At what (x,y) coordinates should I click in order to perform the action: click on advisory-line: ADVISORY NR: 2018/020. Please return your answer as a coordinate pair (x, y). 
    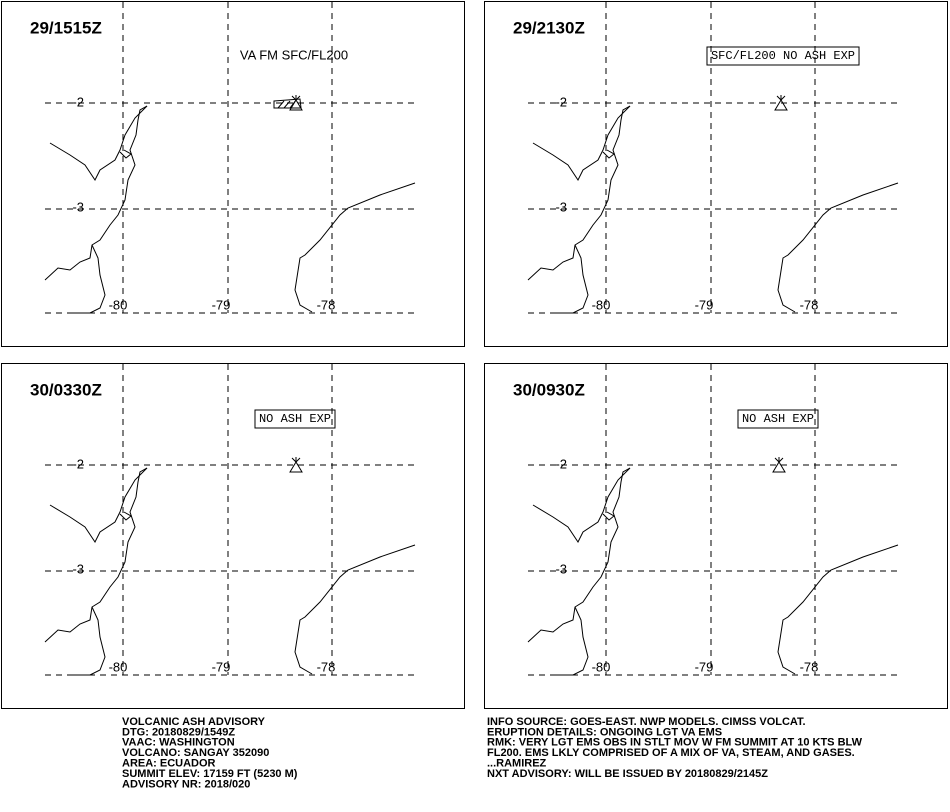
    Looking at the image, I should click on (186, 784).